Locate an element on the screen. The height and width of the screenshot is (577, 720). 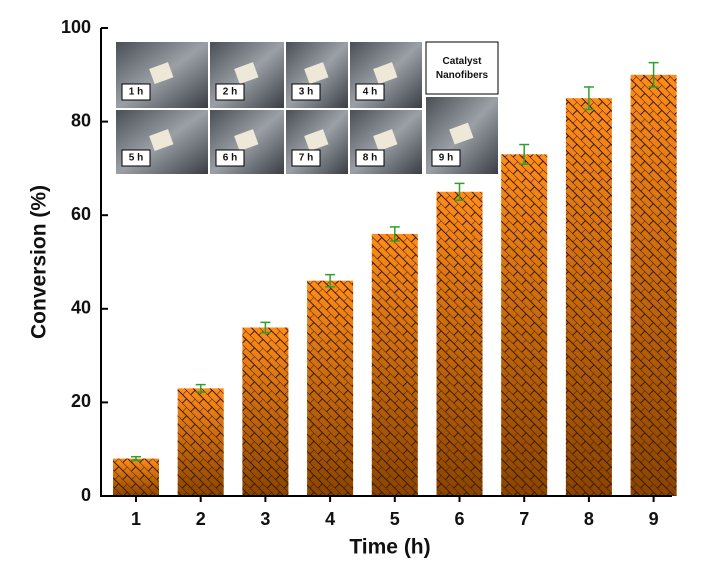
inset-label: 5 h is located at coordinates (136, 158).